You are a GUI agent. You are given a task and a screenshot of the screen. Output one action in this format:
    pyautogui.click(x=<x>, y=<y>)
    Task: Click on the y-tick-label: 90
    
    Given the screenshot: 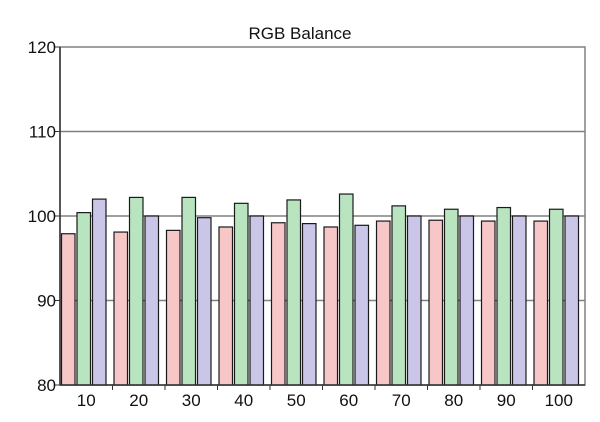 What is the action you would take?
    pyautogui.click(x=46, y=301)
    